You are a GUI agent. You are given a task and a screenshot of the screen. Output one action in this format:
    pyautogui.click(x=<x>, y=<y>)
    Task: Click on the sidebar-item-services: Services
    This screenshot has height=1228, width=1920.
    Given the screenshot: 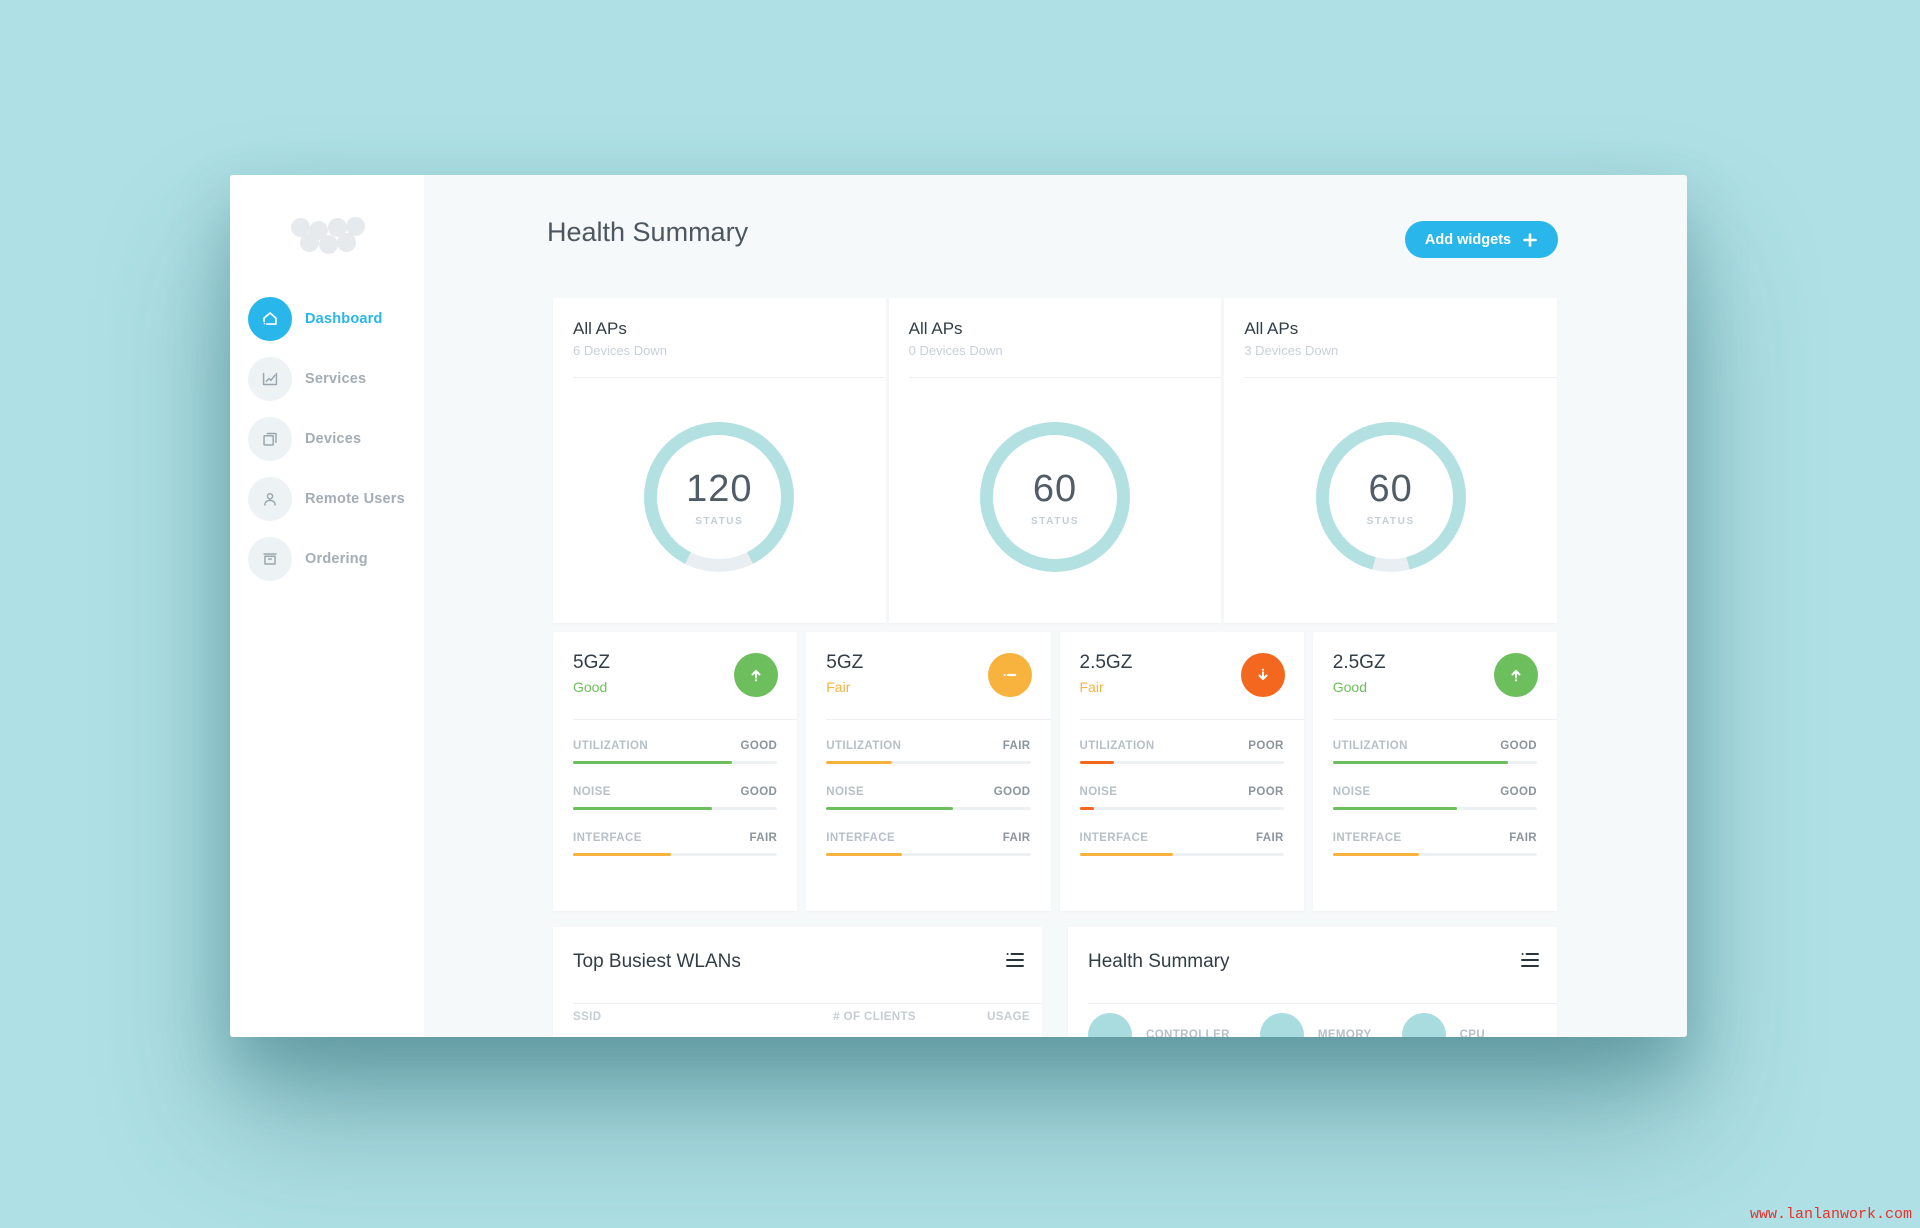 What is the action you would take?
    pyautogui.click(x=327, y=379)
    